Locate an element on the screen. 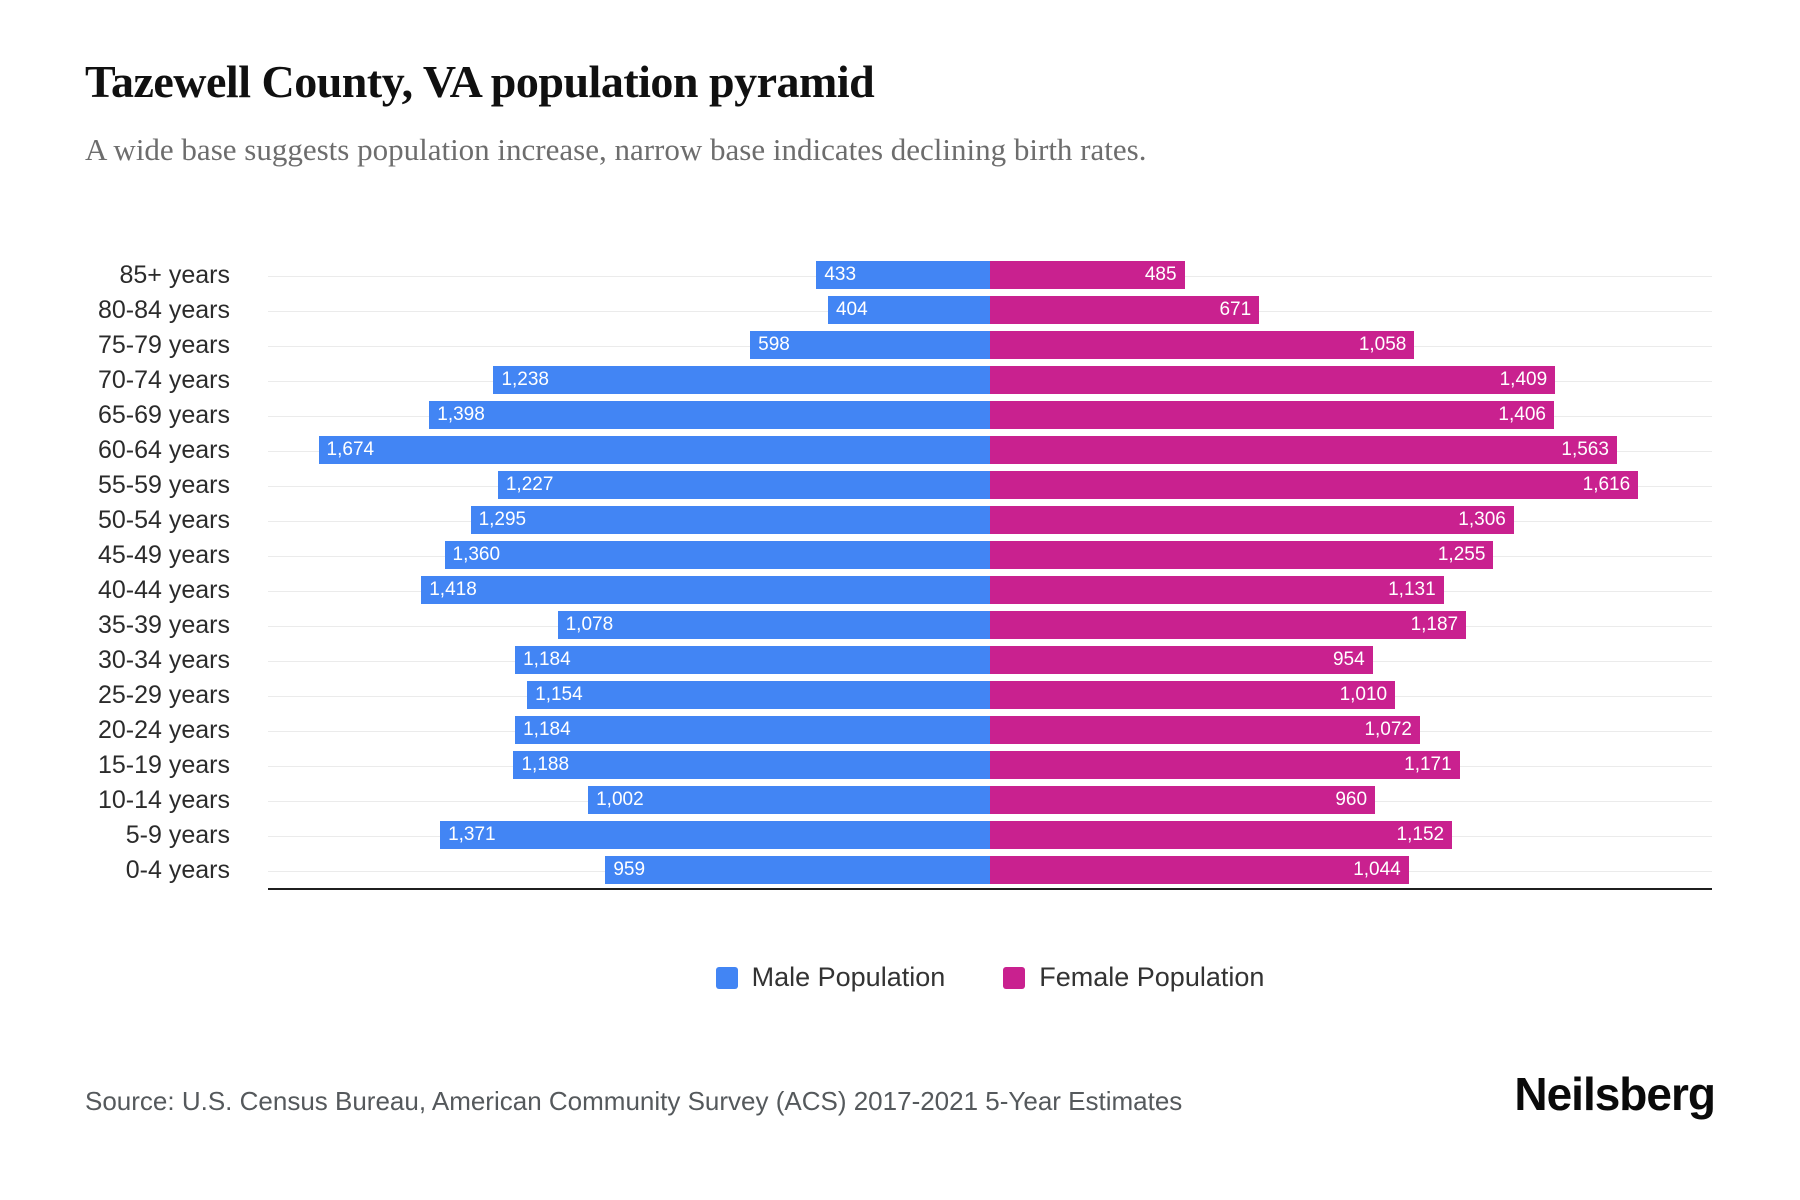 The image size is (1800, 1200). male-legend-label: Male Population is located at coordinates (848, 977).